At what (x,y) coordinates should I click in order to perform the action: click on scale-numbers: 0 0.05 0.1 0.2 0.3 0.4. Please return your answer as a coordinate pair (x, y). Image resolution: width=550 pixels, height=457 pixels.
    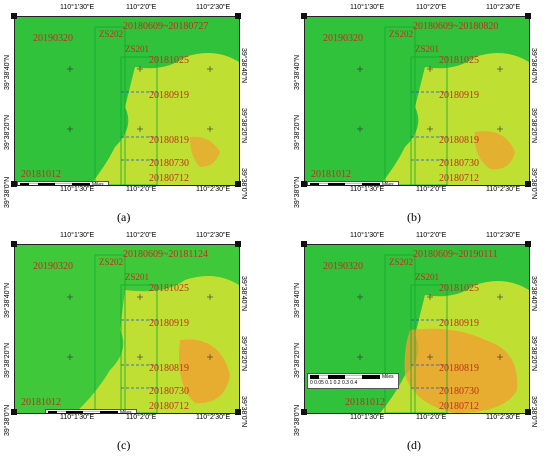
    Looking at the image, I should click on (334, 383).